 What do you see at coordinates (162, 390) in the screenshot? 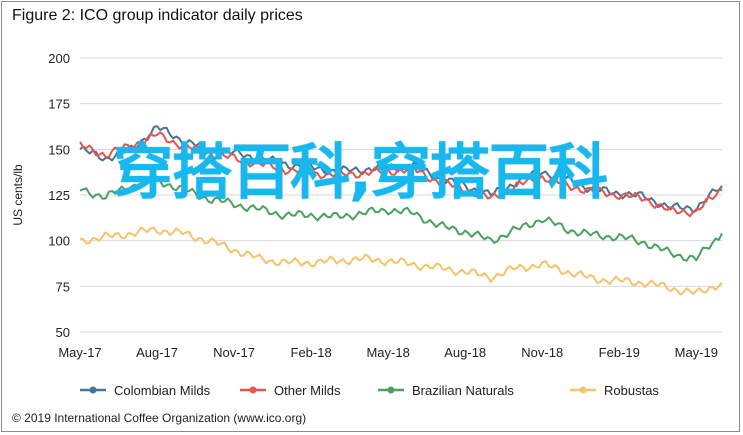
I see `legend-label: Colombian Milds` at bounding box center [162, 390].